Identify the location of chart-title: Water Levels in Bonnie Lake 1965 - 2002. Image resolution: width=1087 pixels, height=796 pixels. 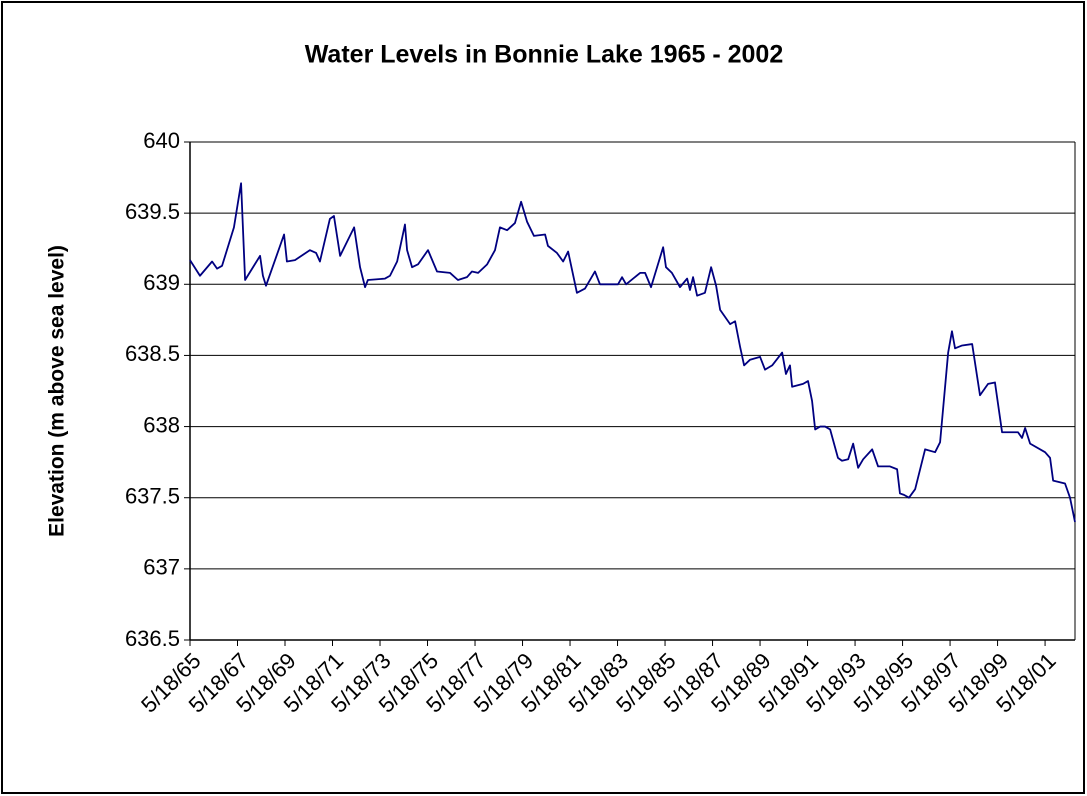
(544, 55).